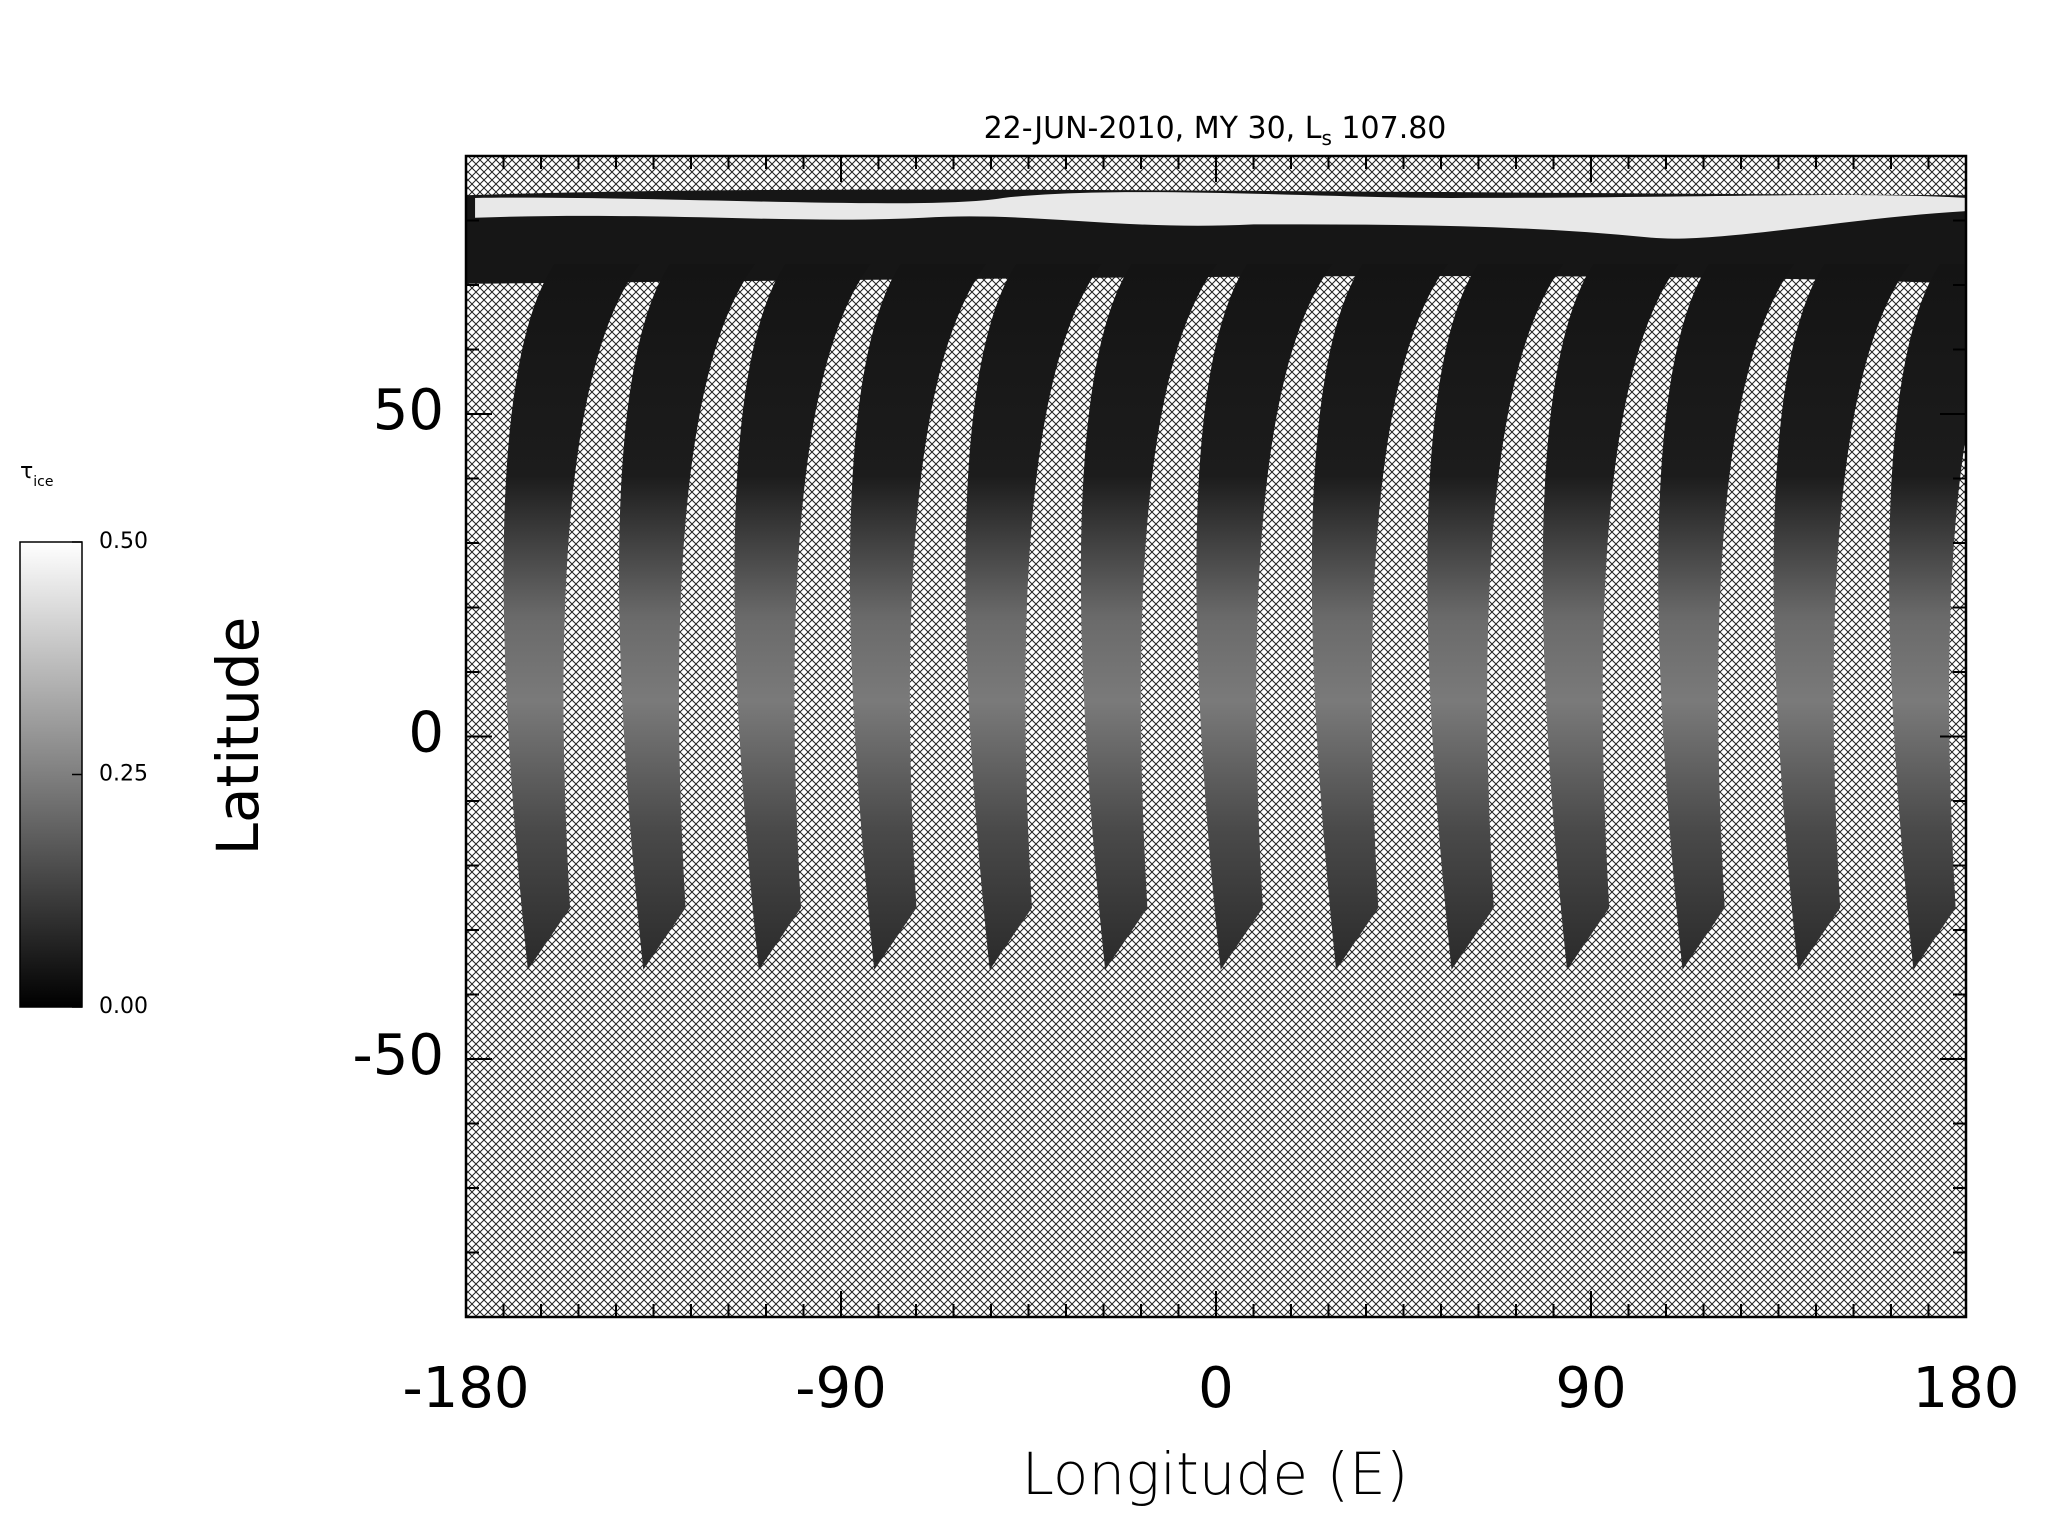 The width and height of the screenshot is (2048, 1536). What do you see at coordinates (1215, 1474) in the screenshot?
I see `x-axis-label: Longitude (E)` at bounding box center [1215, 1474].